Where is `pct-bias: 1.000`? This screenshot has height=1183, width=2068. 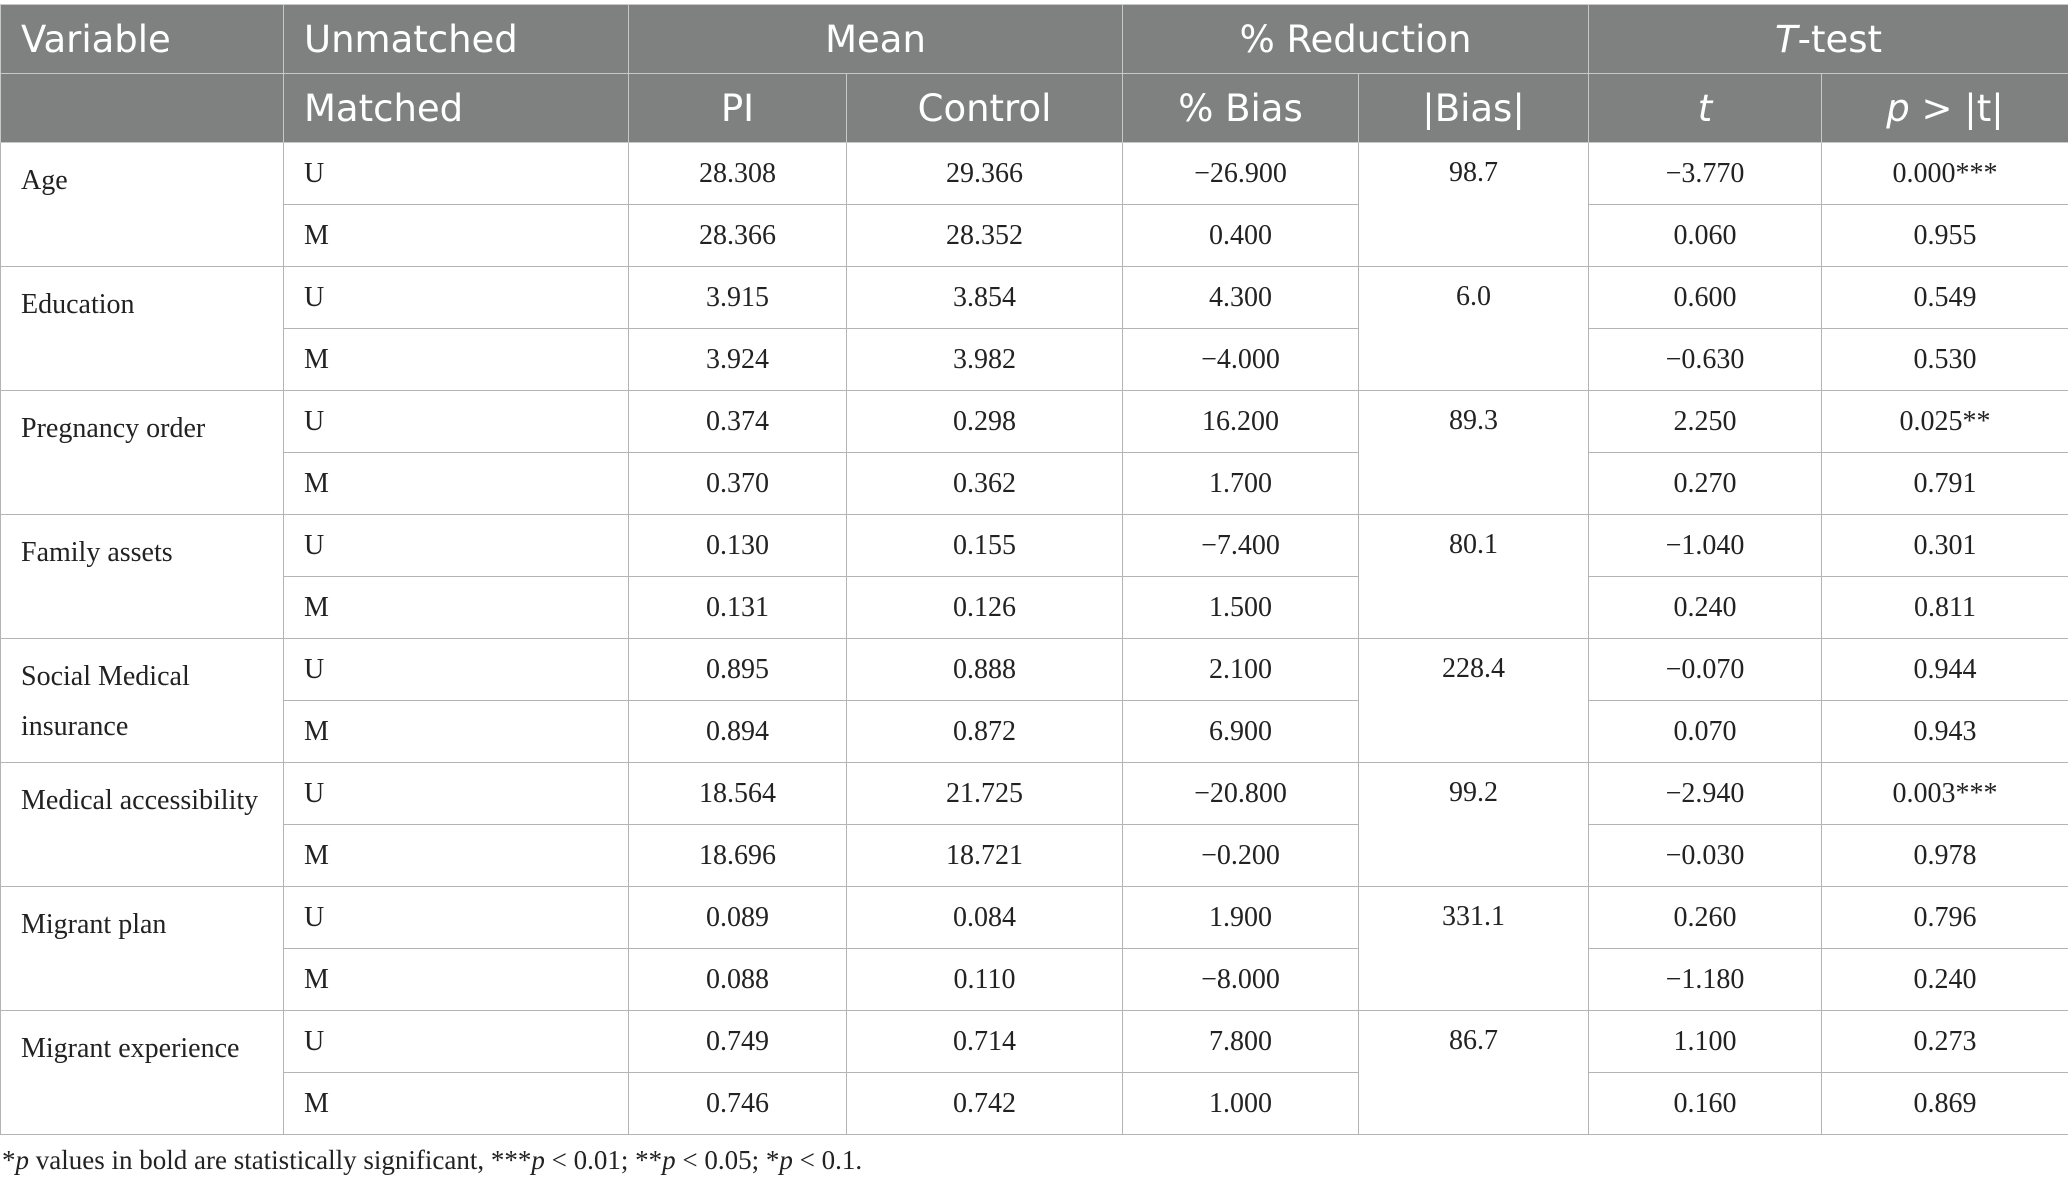 pct-bias: 1.000 is located at coordinates (1240, 1103).